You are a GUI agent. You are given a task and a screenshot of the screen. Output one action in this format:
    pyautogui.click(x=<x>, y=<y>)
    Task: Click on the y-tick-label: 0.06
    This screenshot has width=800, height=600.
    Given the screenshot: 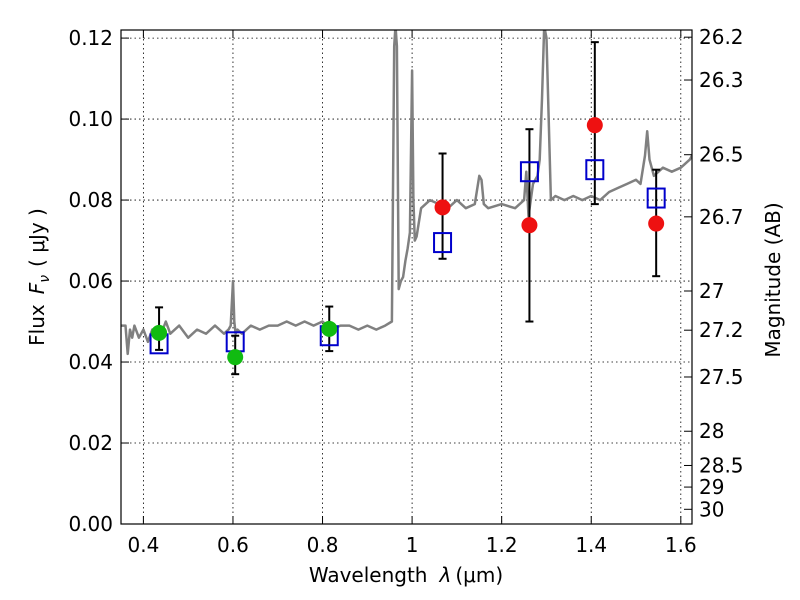 What is the action you would take?
    pyautogui.click(x=90, y=281)
    